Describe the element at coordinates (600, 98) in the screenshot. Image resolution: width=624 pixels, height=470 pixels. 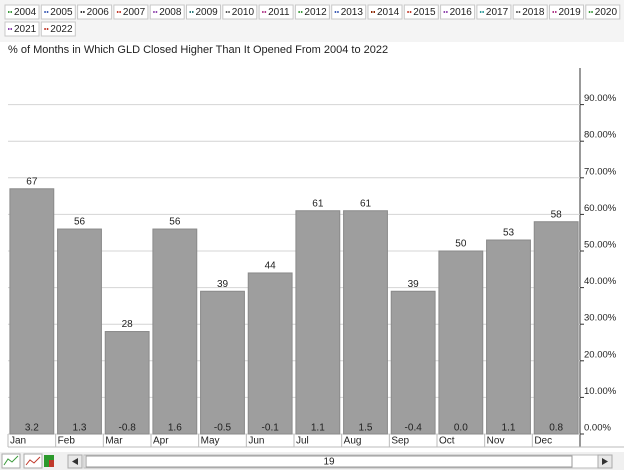
I see `y-tick-label: 90.00%` at that location.